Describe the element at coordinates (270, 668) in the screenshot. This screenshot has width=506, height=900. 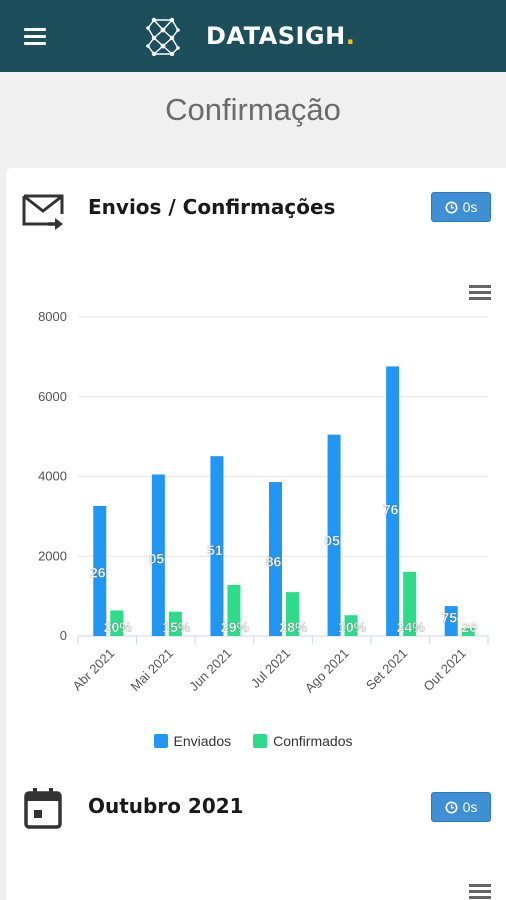
I see `x-tick-label: Jul 2021` at that location.